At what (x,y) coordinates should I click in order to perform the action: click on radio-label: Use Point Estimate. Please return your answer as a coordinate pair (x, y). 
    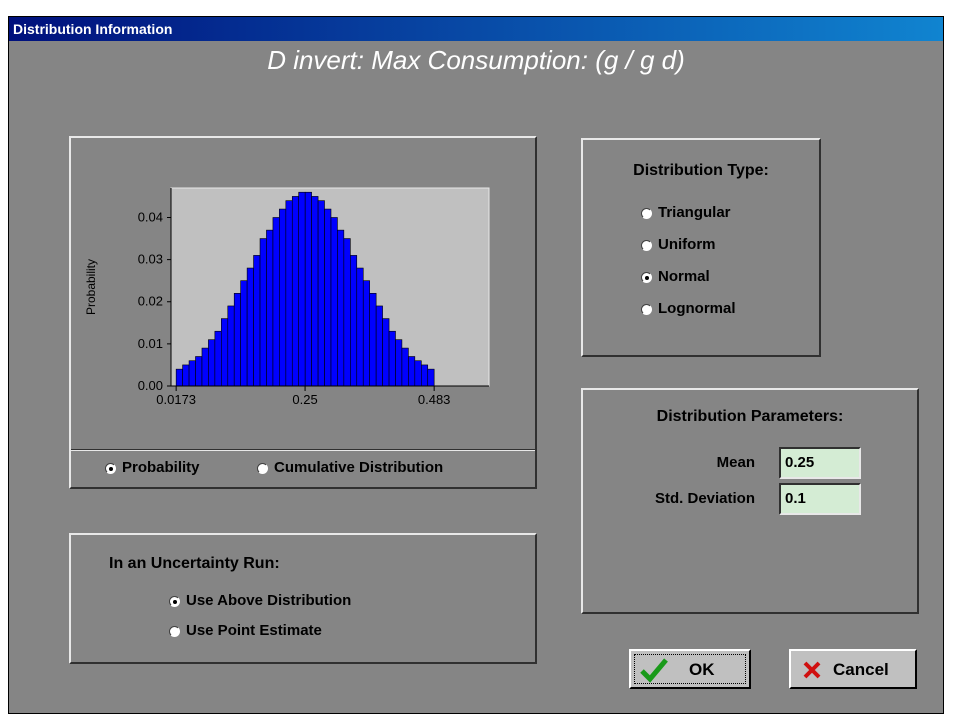
    Looking at the image, I should click on (254, 630).